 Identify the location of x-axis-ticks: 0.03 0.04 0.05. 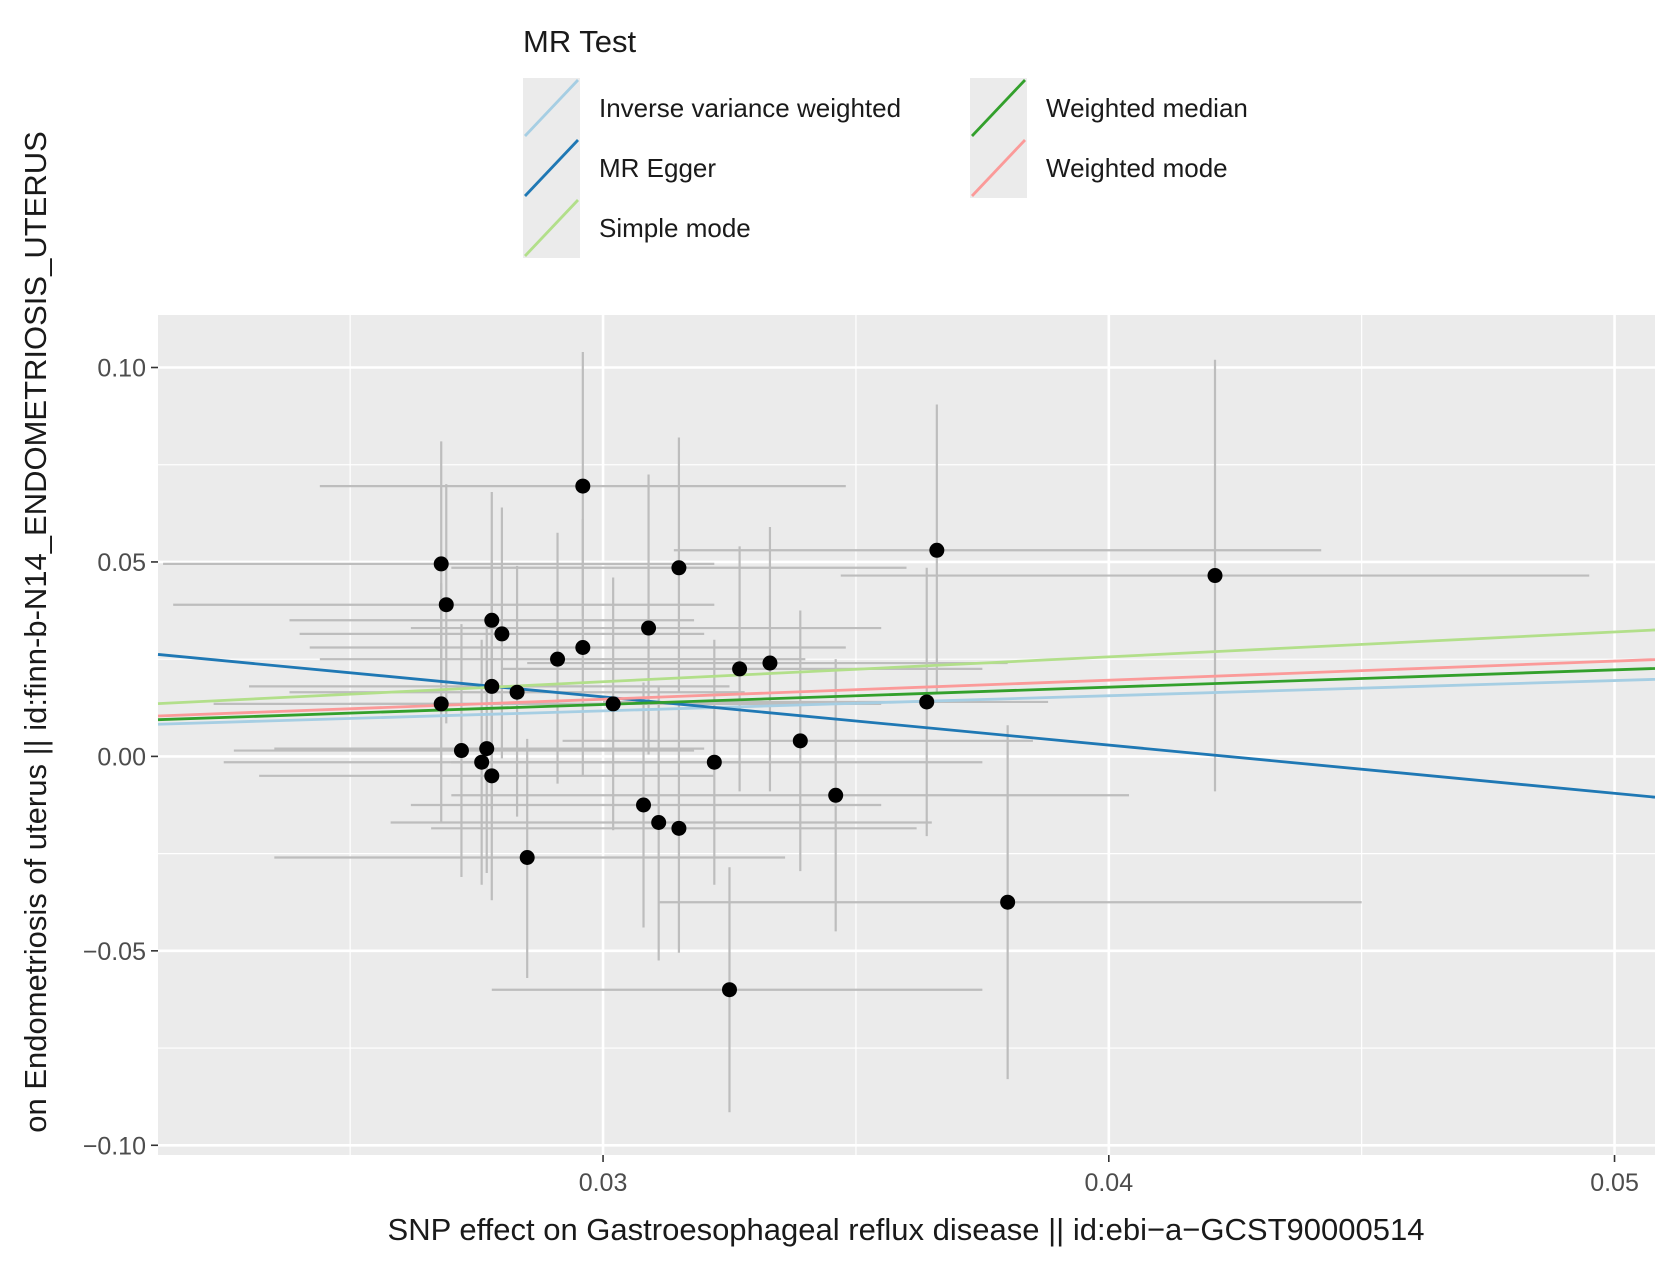
(1109, 1176).